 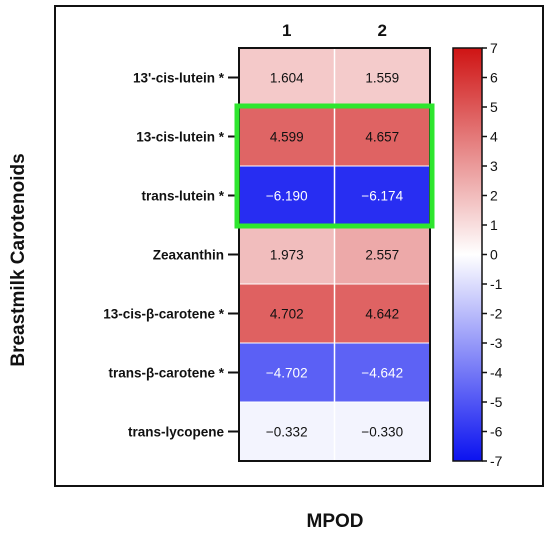 I want to click on colorbar-tick-label: 3, so click(x=494, y=166).